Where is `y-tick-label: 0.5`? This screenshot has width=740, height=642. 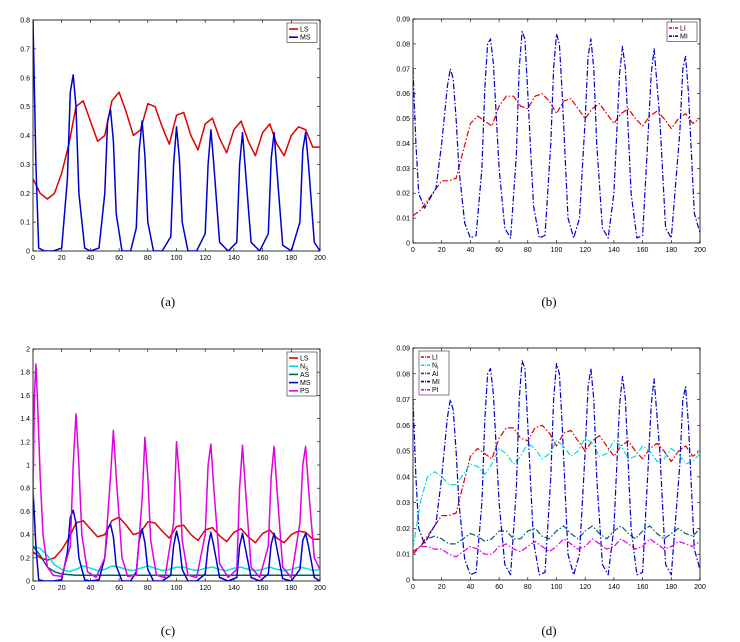 y-tick-label: 0.5 is located at coordinates (25, 107).